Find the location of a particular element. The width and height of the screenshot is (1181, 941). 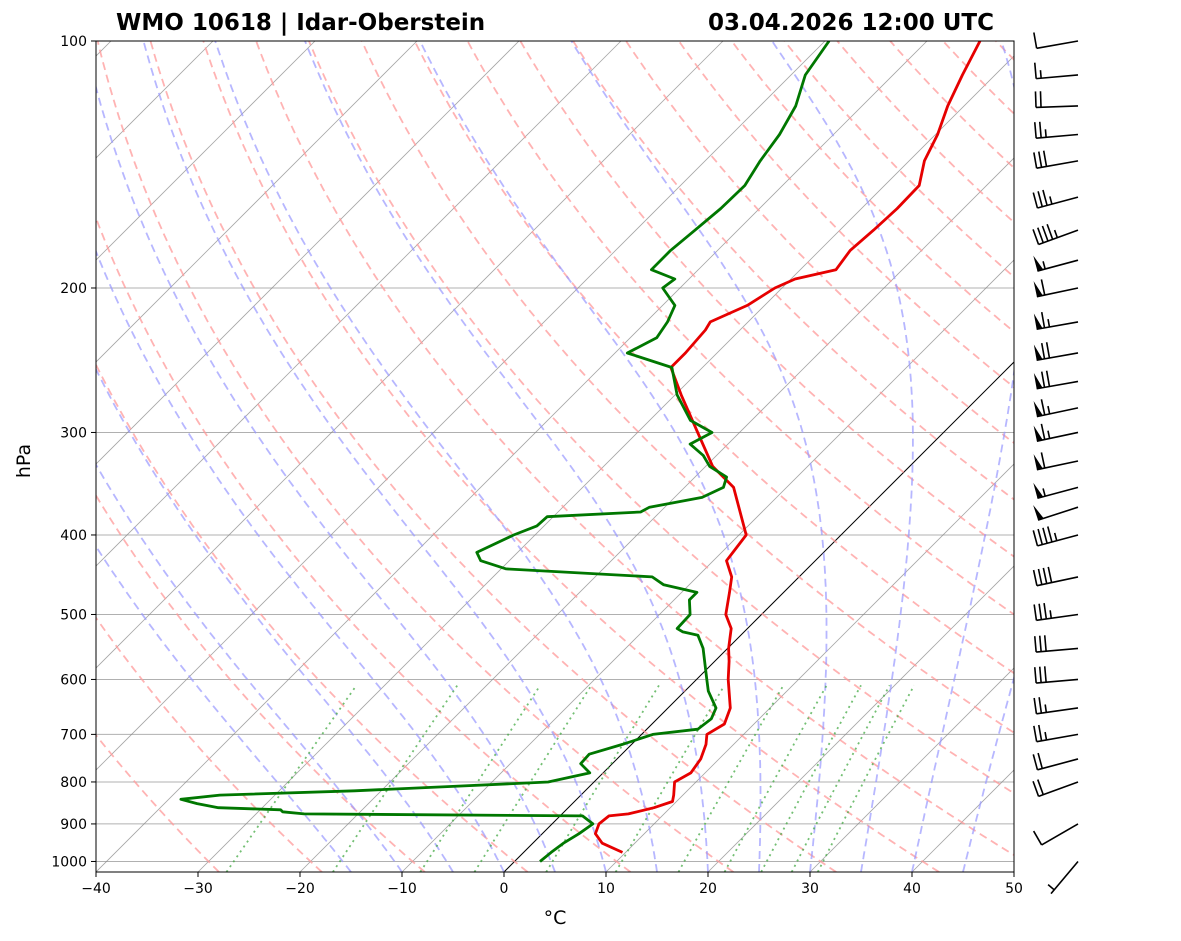

y-tick-label: 200 is located at coordinates (73, 289).